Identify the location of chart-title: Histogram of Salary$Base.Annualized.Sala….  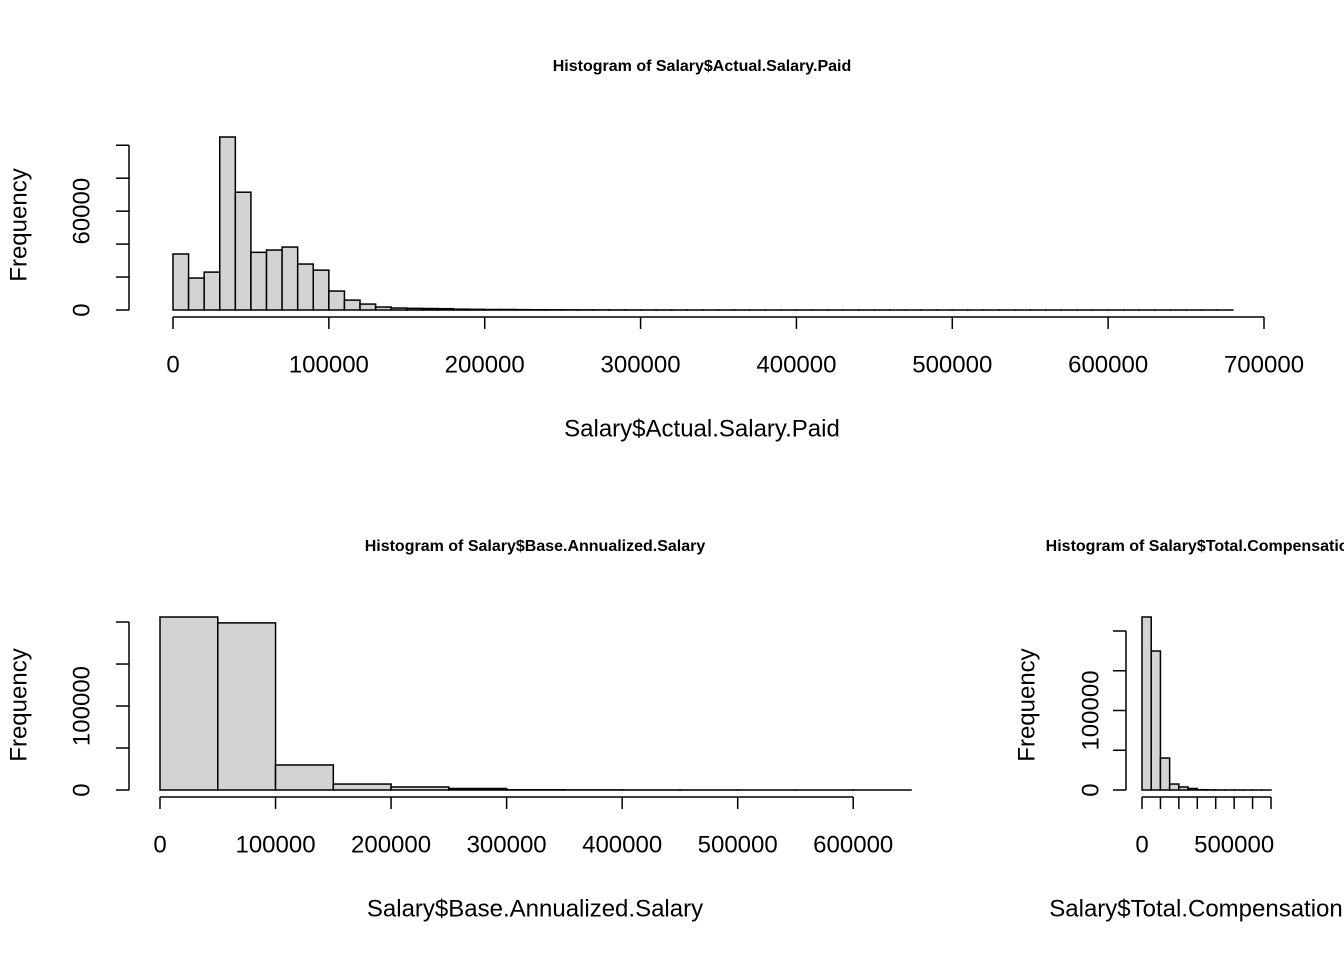
(535, 546).